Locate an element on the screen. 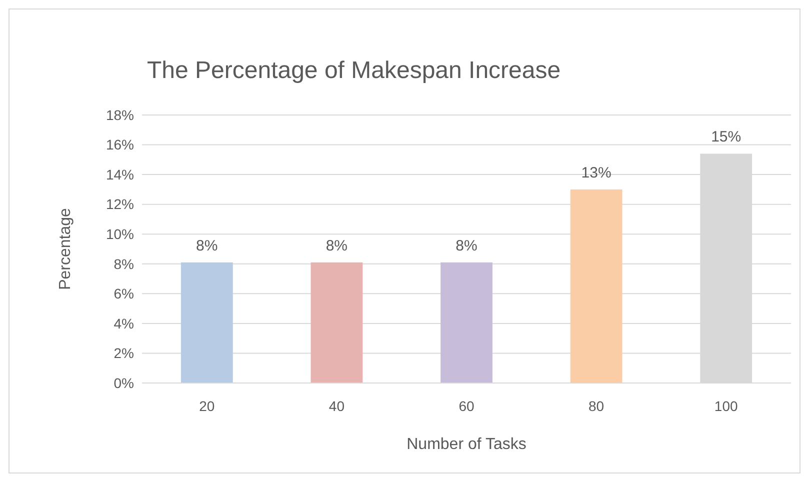 This screenshot has width=809, height=482. y-tick-label: 16% is located at coordinates (120, 144).